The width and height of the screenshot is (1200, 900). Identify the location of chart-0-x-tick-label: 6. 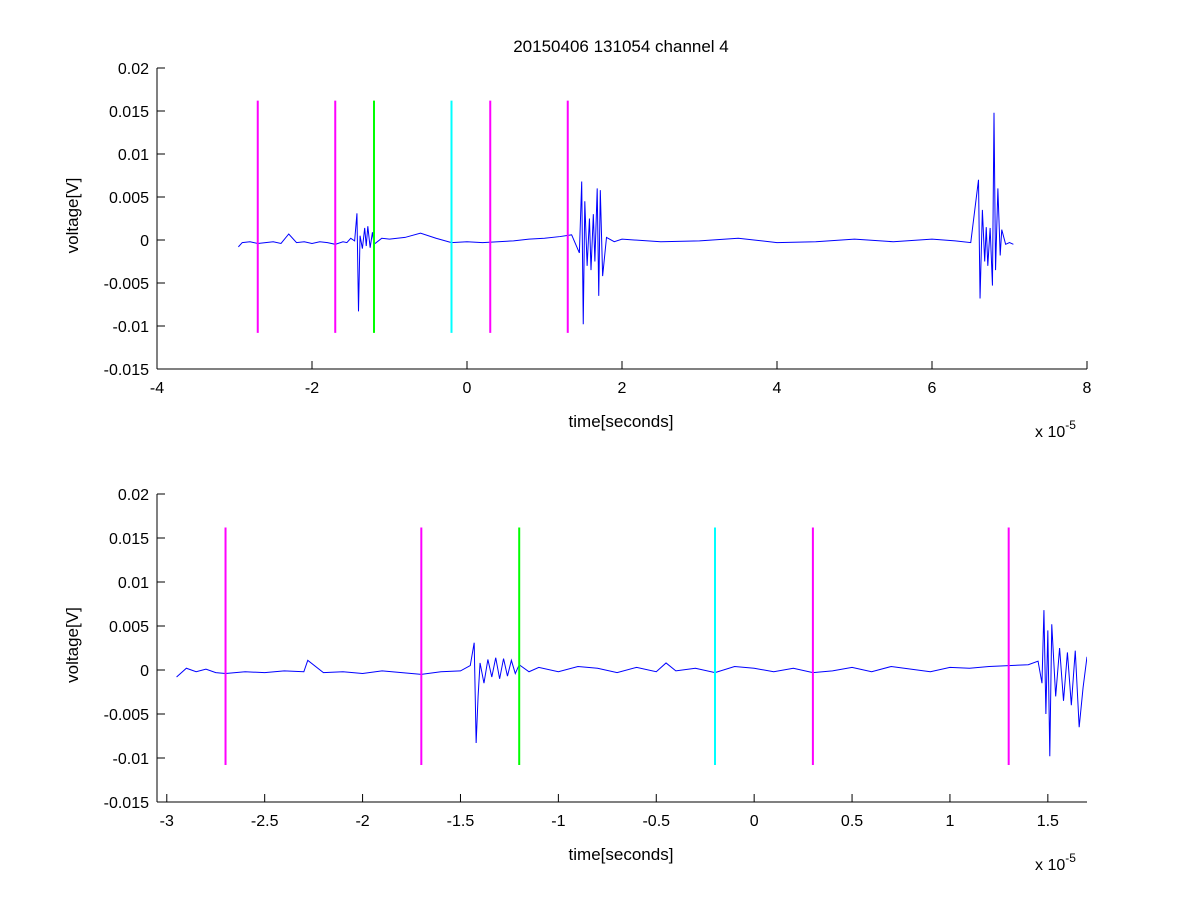
(932, 388).